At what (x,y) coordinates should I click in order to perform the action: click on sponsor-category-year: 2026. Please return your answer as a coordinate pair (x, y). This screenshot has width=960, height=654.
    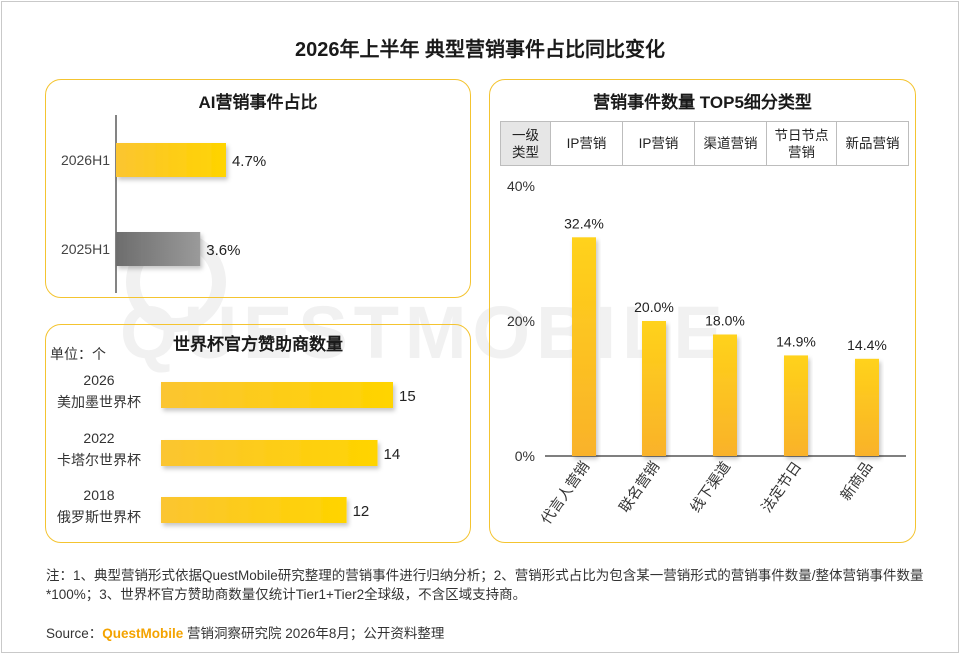
    Looking at the image, I should click on (98, 380).